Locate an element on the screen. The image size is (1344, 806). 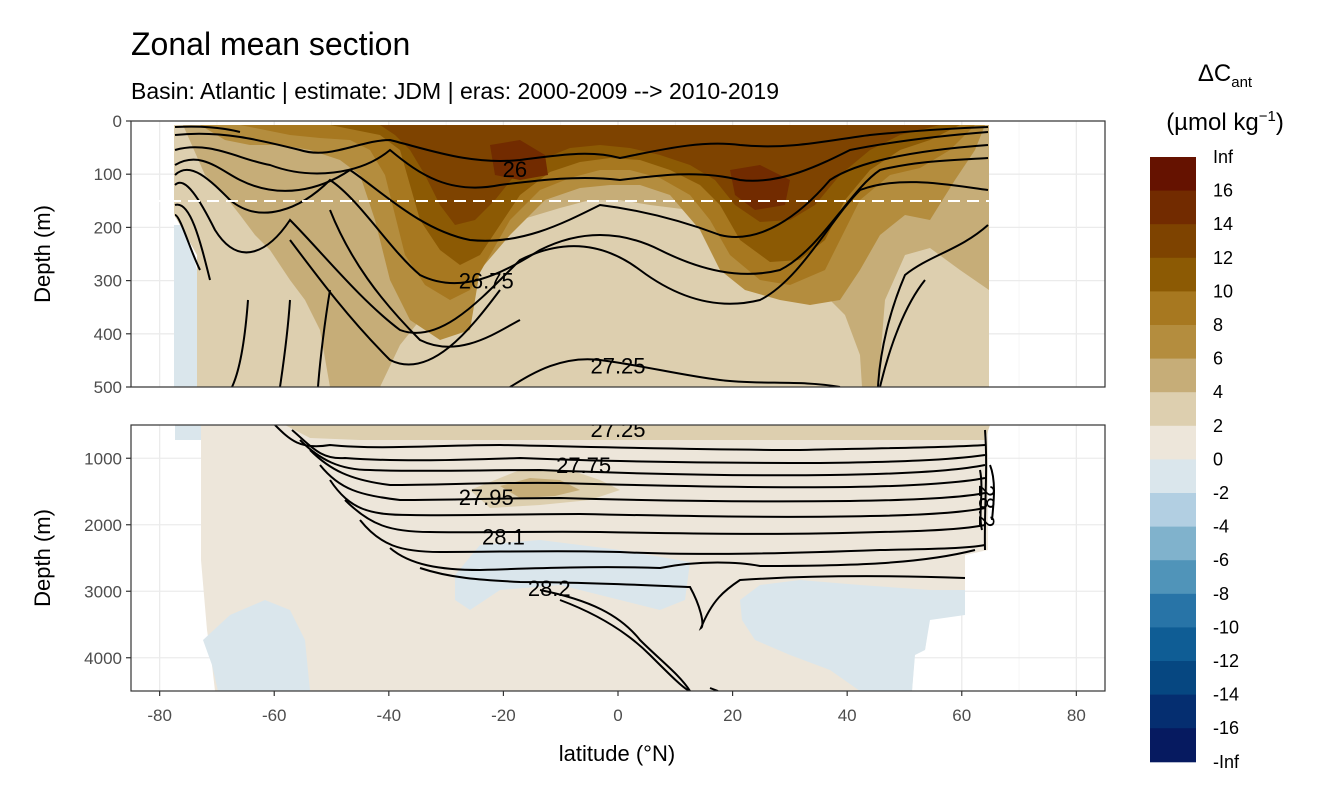
y-tick-label: 1000 is located at coordinates (103, 458).